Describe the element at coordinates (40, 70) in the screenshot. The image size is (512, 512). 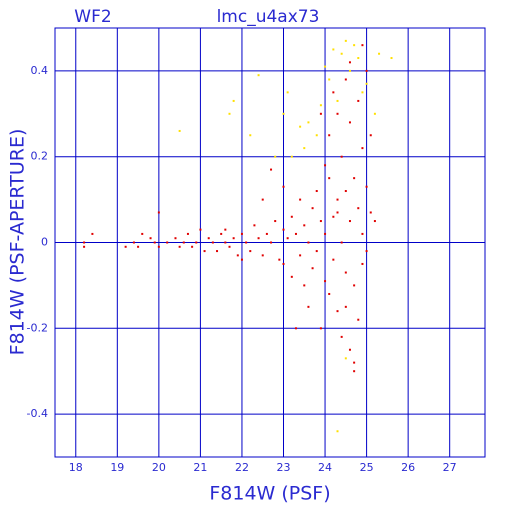
I see `y-tick-label: 0.4` at that location.